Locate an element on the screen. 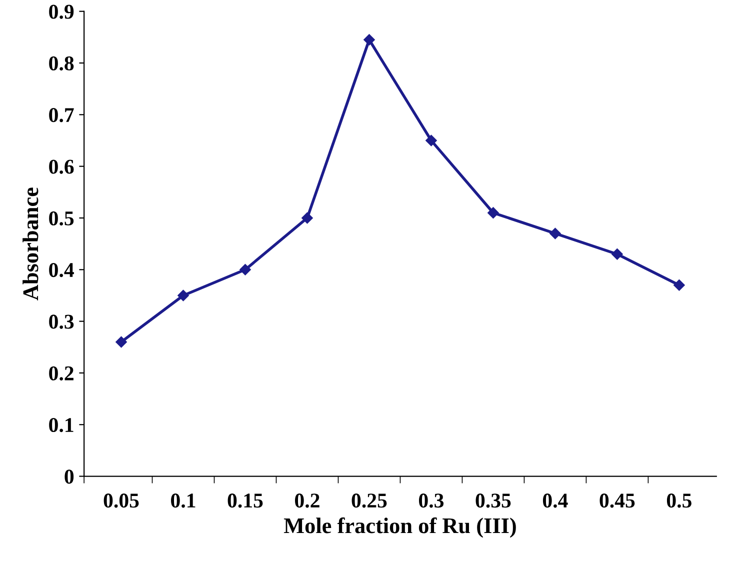 Image resolution: width=731 pixels, height=567 pixels. y-tick-label: 0.7 is located at coordinates (61, 115).